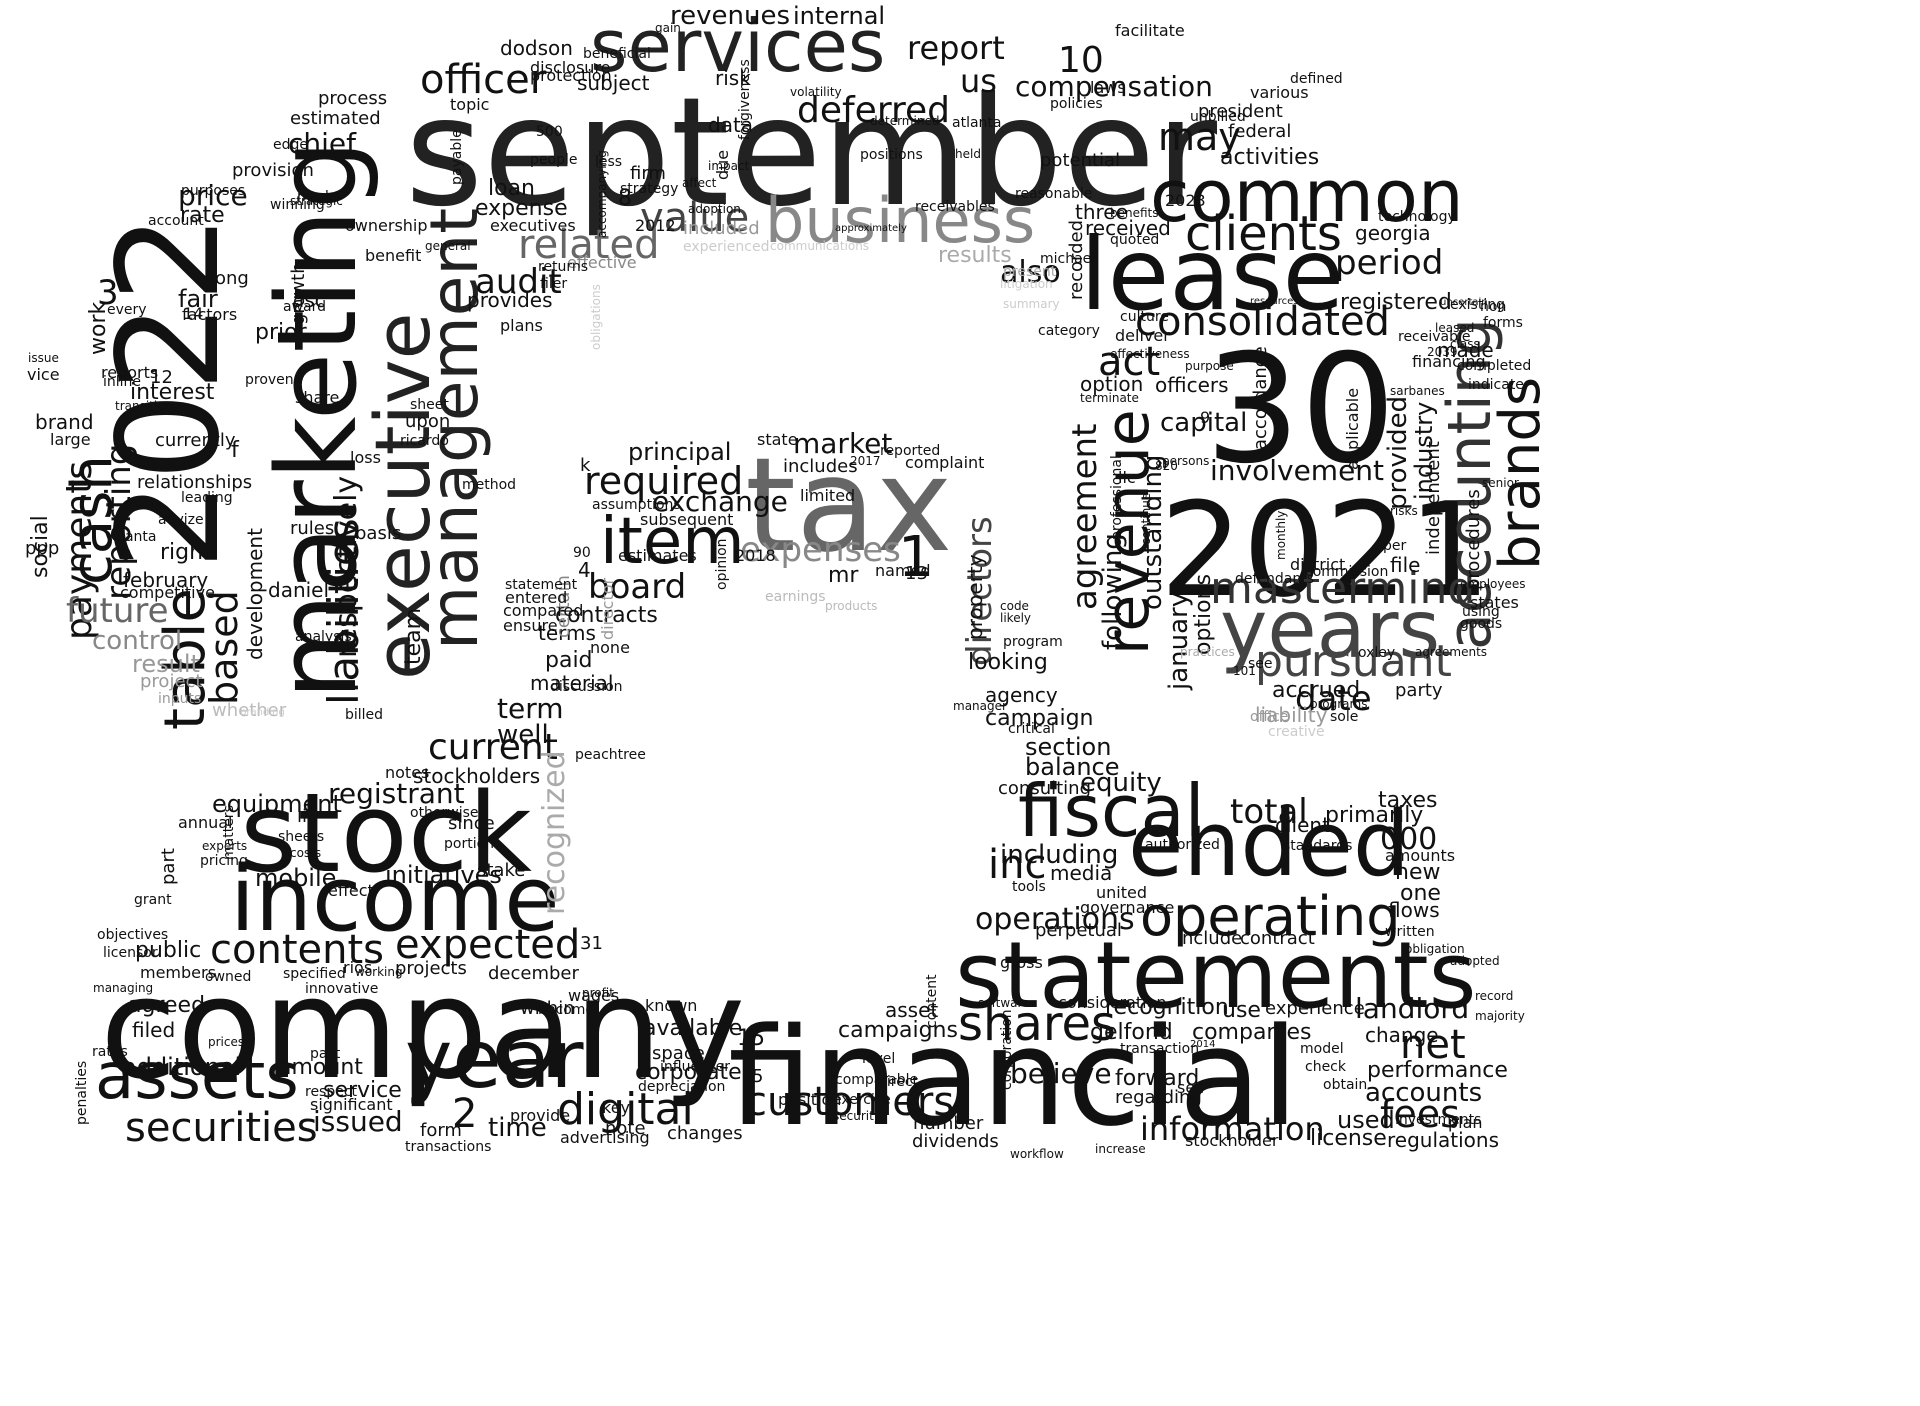  I want to click on cloud-word: related, so click(589, 245).